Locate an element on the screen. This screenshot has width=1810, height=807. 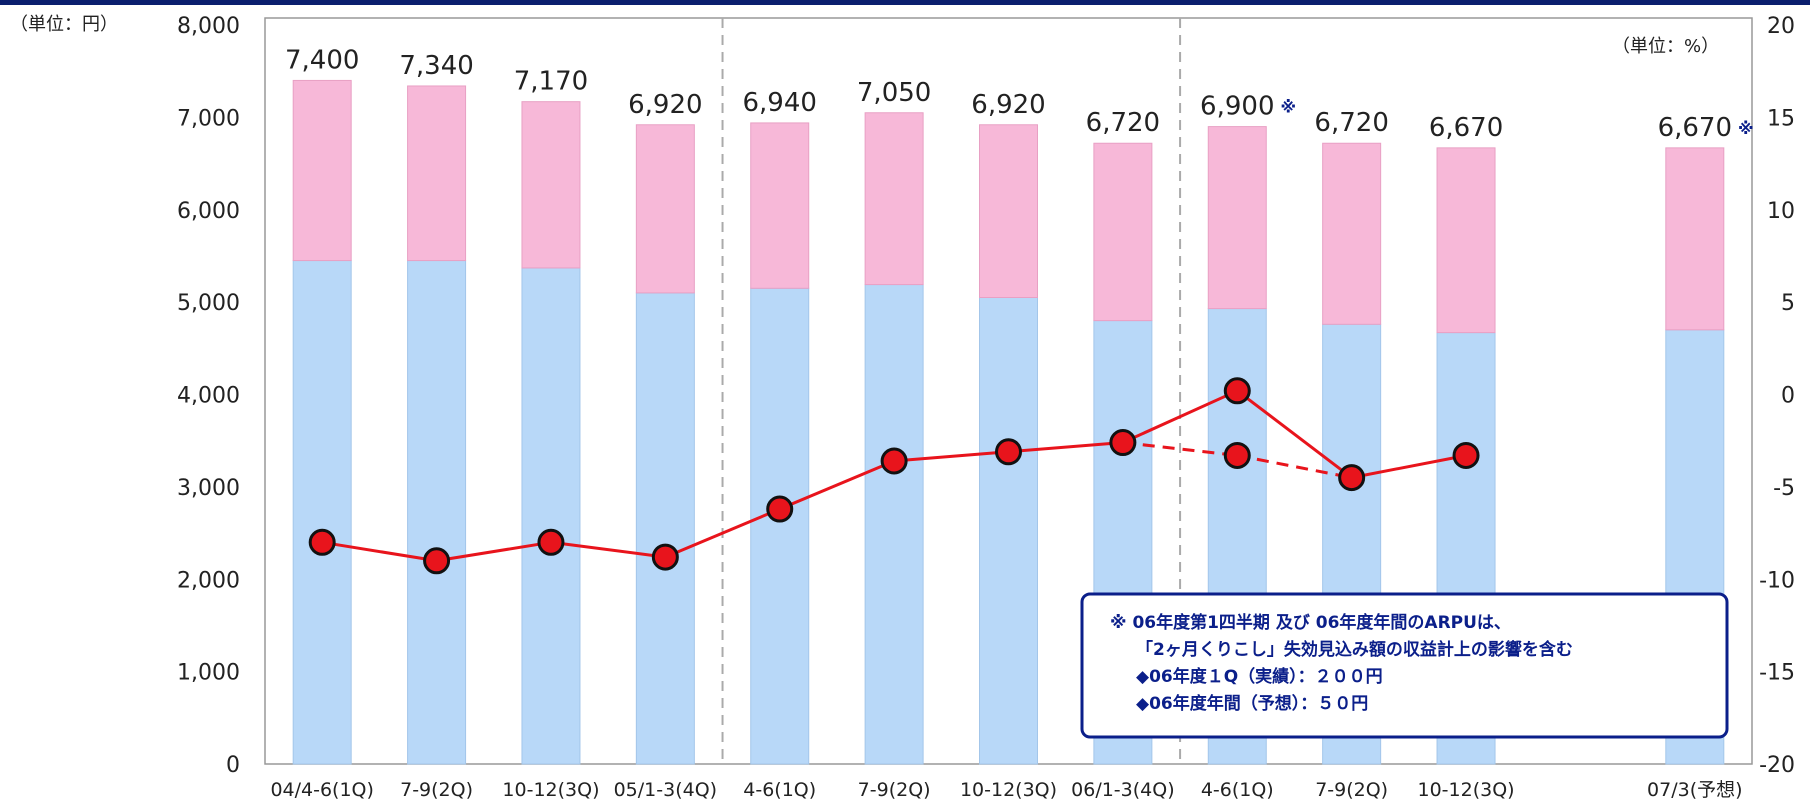
left-tick-label: 1,000 is located at coordinates (208, 673).